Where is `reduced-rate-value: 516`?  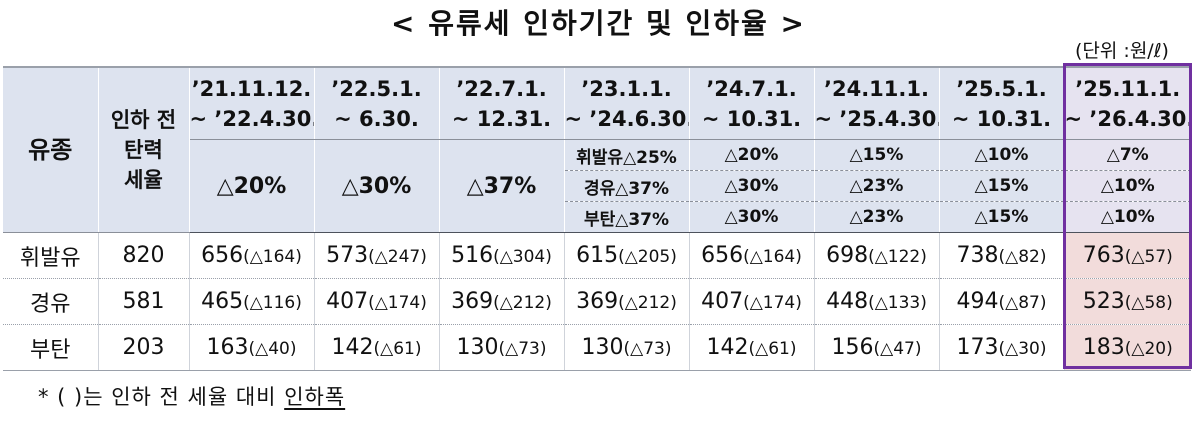 reduced-rate-value: 516 is located at coordinates (472, 255).